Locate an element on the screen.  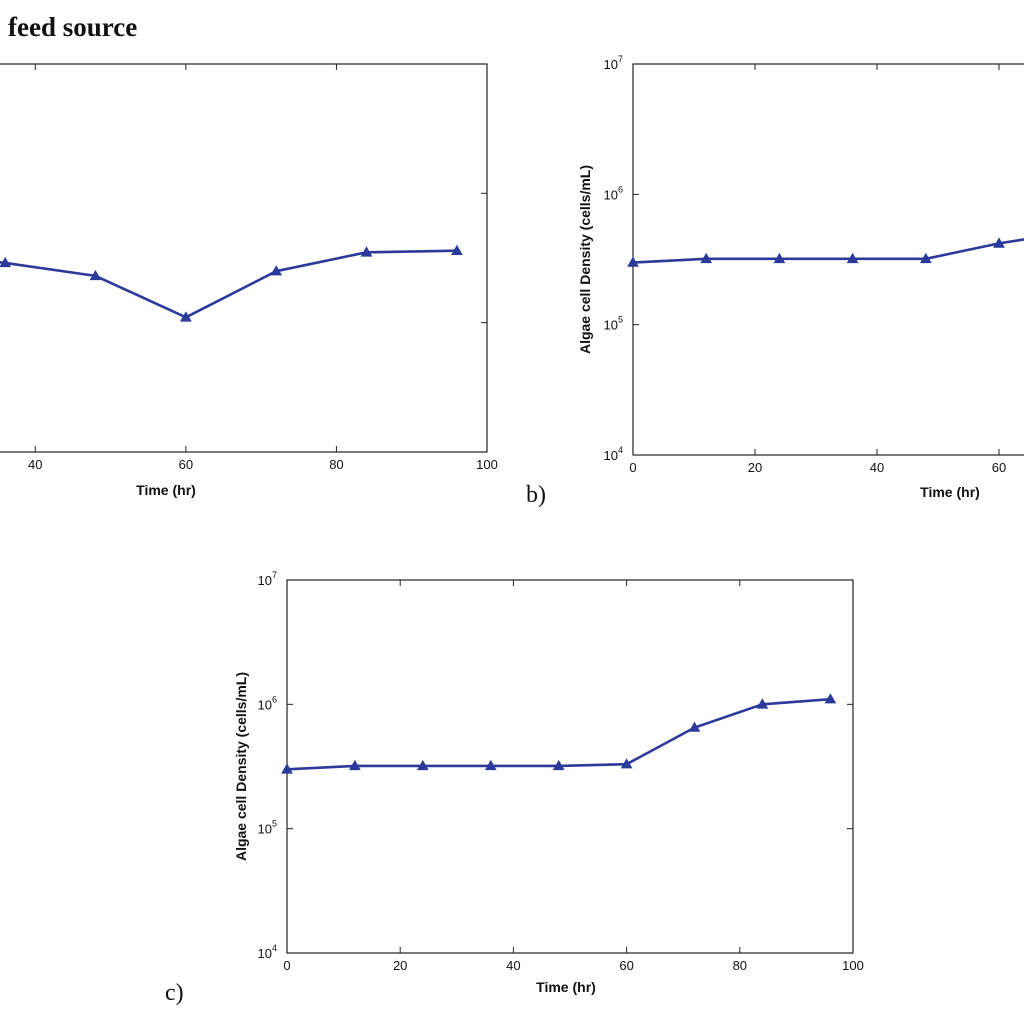
panel-heading: feed source is located at coordinates (73, 27).